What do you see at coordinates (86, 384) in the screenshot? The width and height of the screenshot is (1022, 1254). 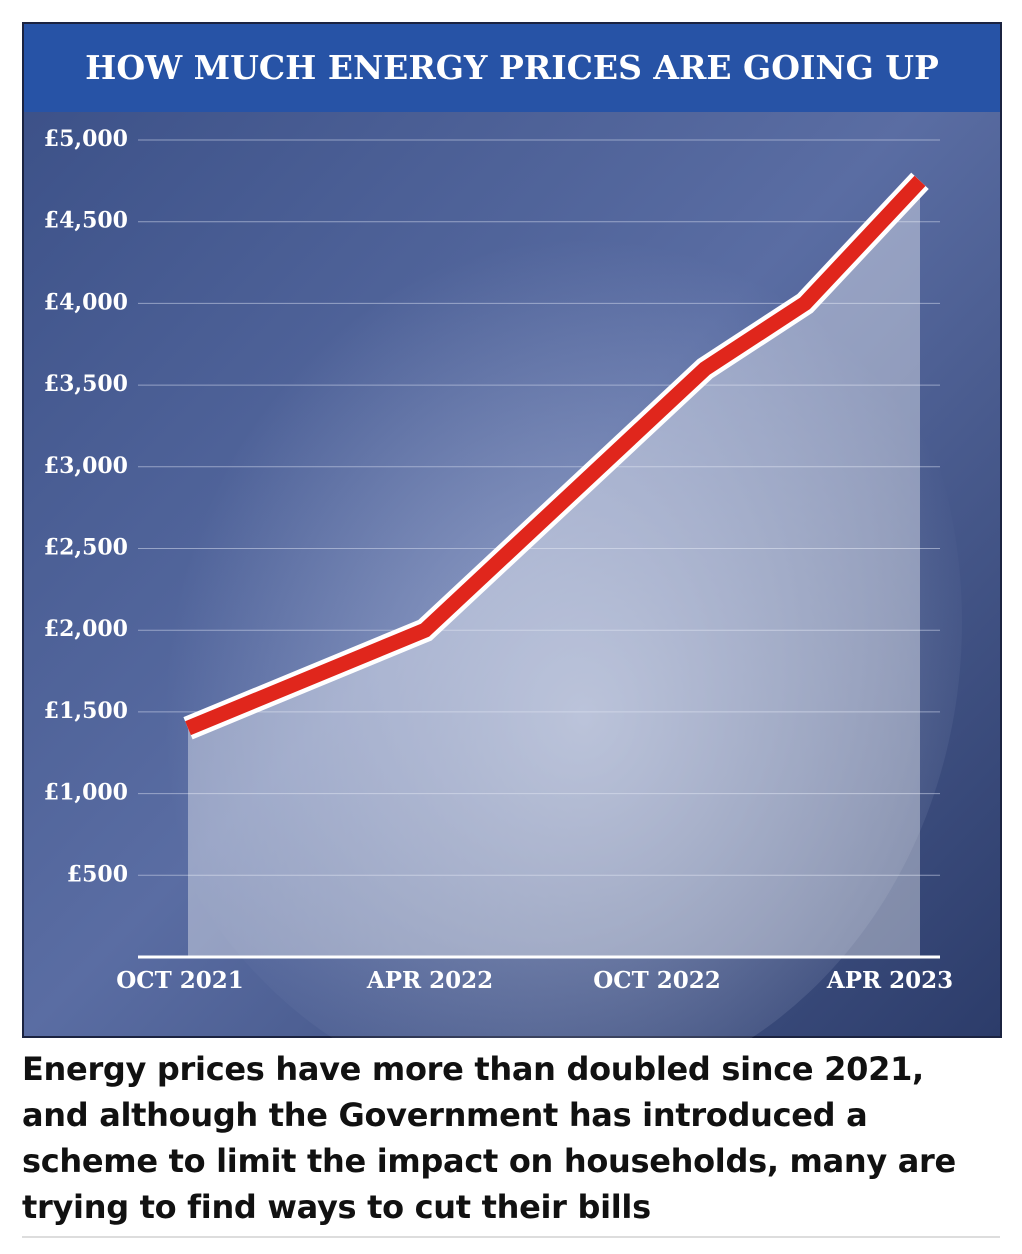 I see `y-tick-label: £3,500` at bounding box center [86, 384].